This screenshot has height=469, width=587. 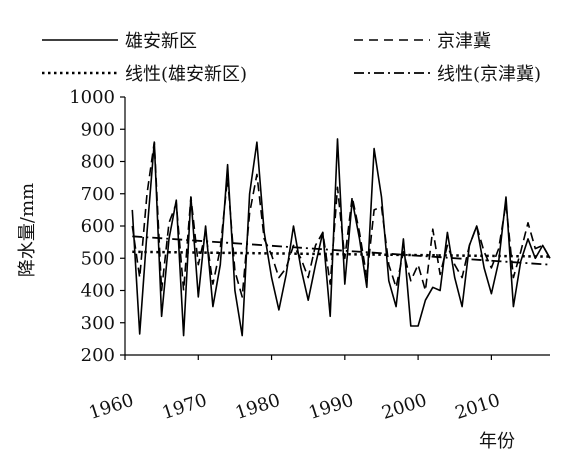 I want to click on y-tick-label: 800, so click(x=98, y=162).